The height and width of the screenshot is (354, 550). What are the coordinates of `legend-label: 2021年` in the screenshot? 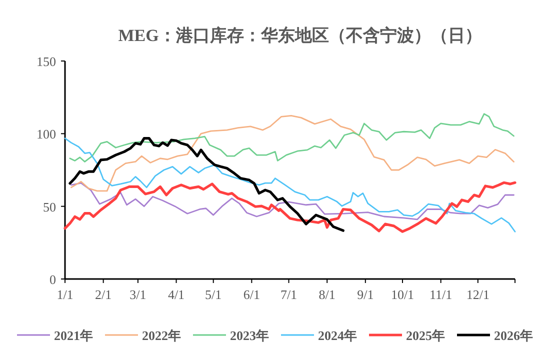 It's located at (73, 335).